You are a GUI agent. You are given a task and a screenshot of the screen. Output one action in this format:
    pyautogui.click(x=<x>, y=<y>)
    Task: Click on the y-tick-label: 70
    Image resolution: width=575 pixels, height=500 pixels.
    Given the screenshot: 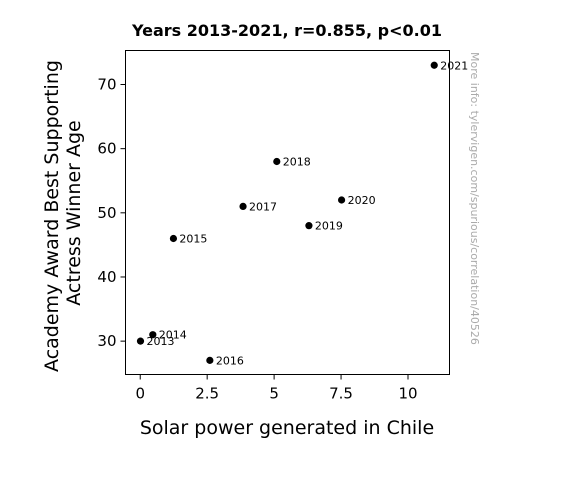 What is the action you would take?
    pyautogui.click(x=106, y=85)
    